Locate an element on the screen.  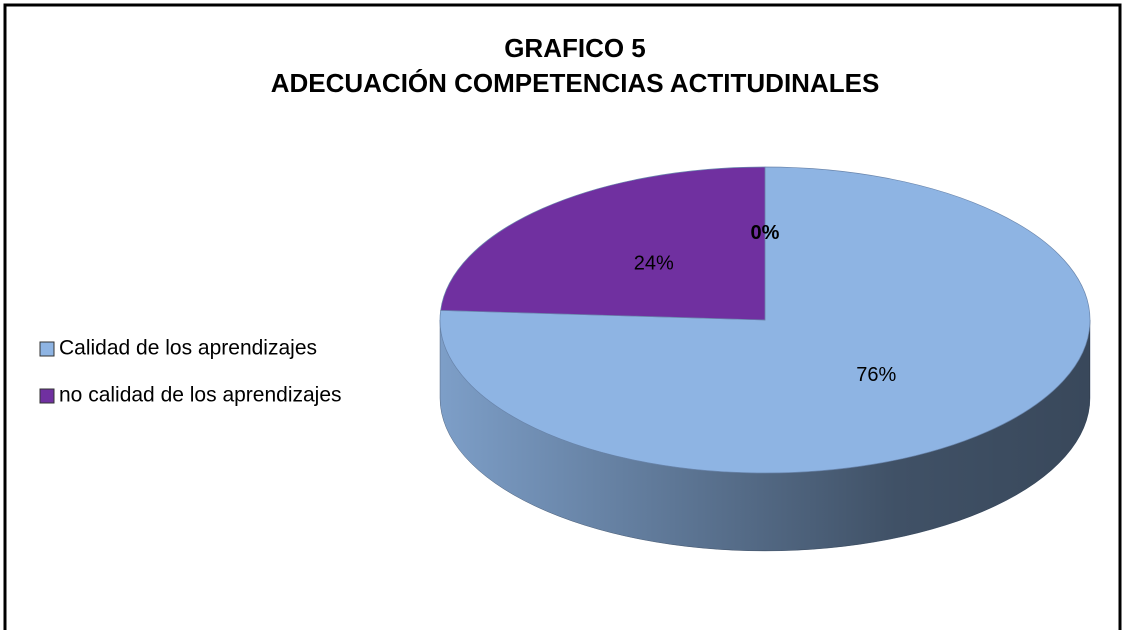
pie-slice is located at coordinates (603, 243).